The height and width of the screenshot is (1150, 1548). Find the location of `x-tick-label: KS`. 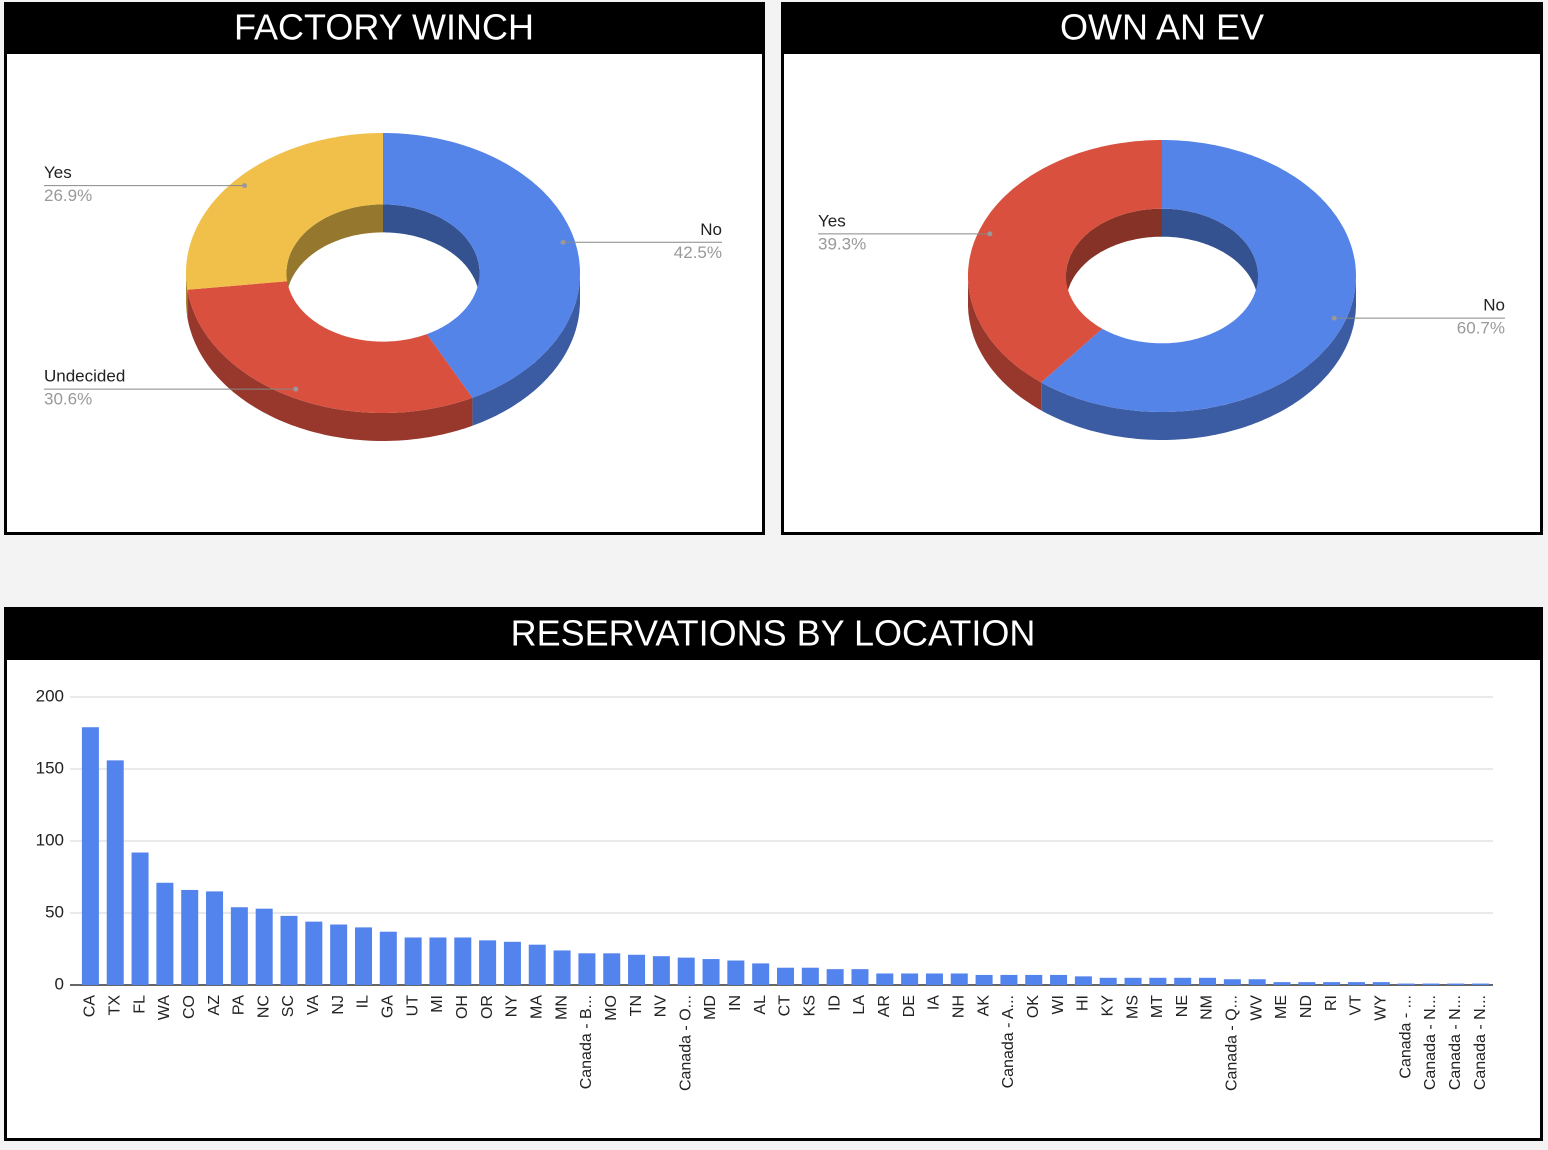

x-tick-label: KS is located at coordinates (810, 1005).